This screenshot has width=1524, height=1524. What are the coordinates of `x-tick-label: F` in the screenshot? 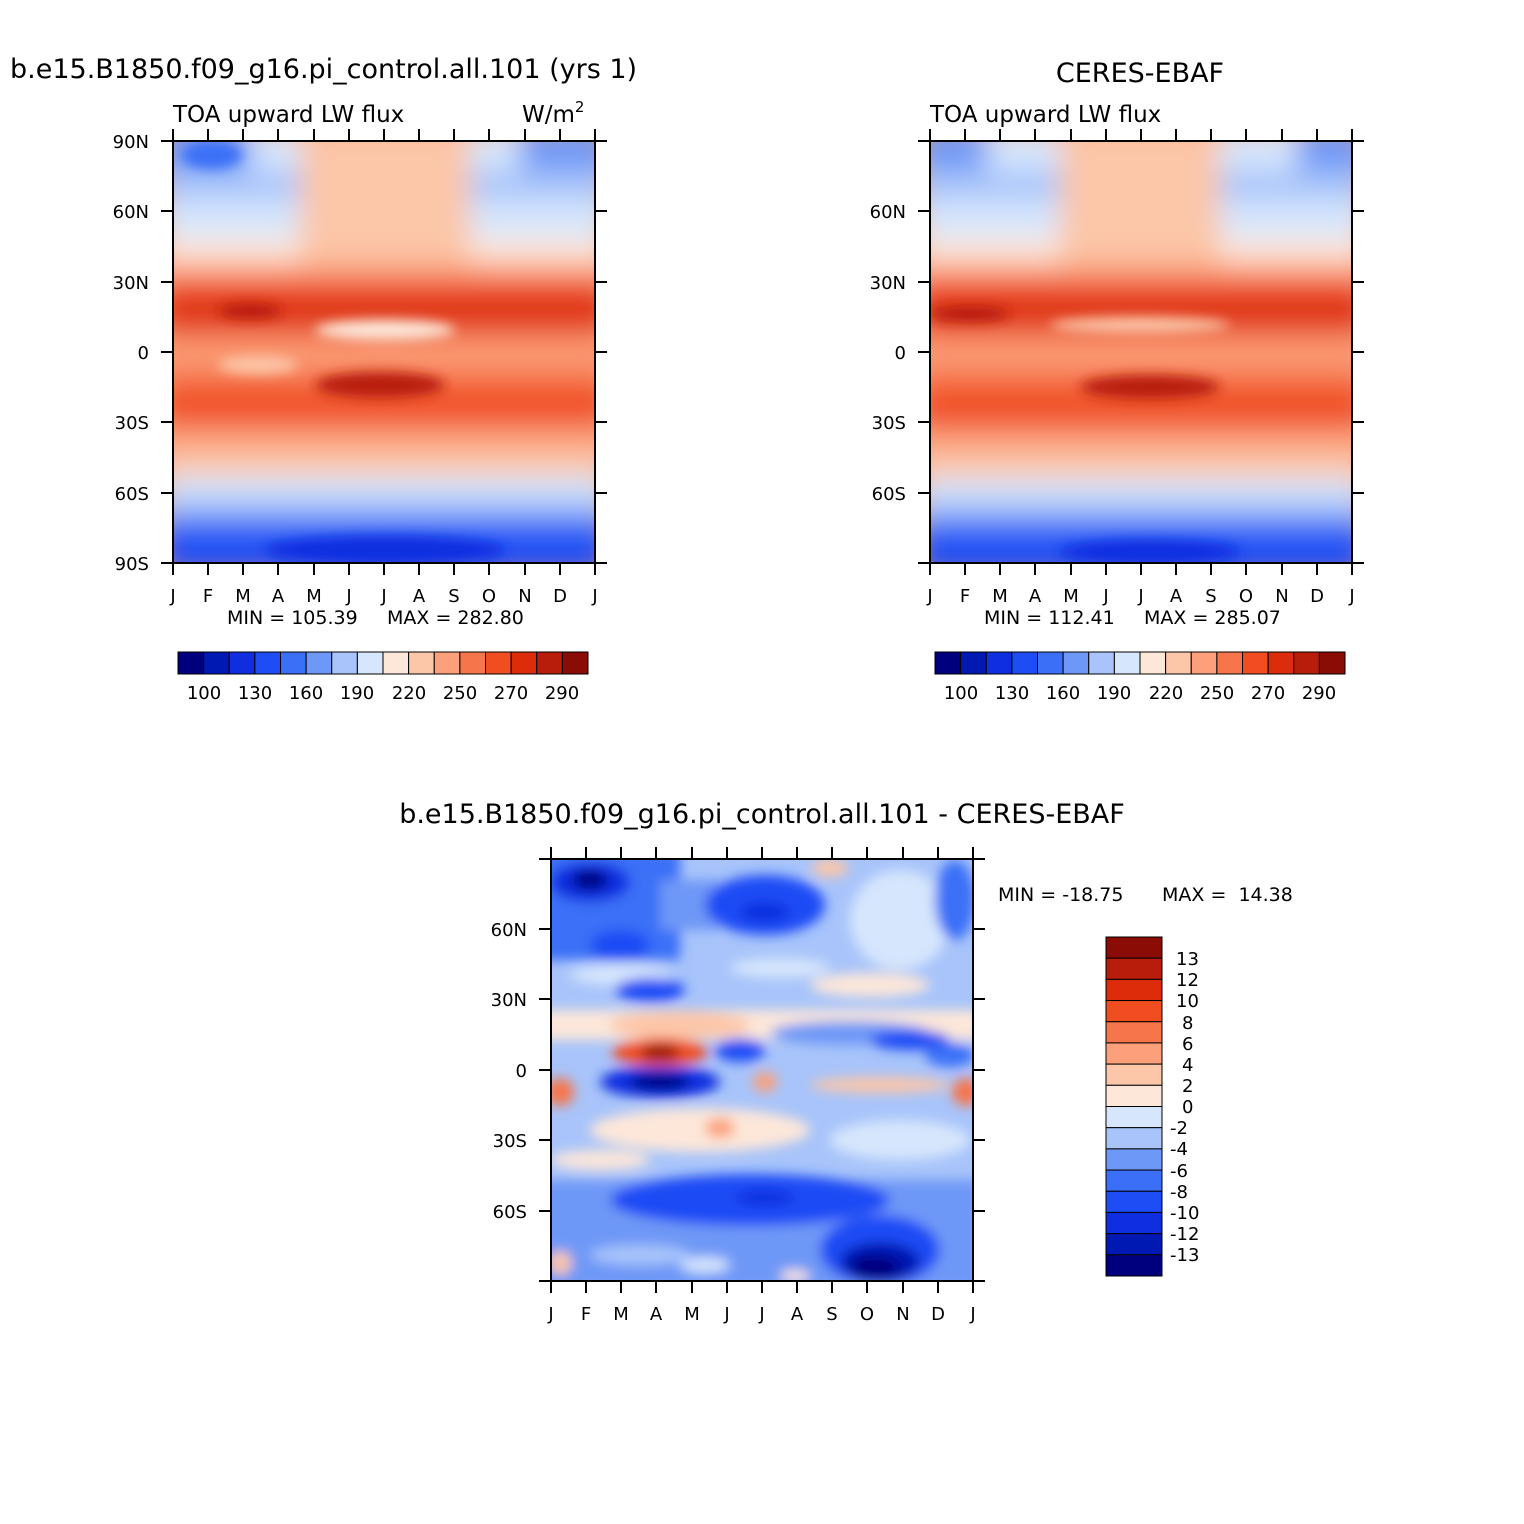 It's located at (965, 596).